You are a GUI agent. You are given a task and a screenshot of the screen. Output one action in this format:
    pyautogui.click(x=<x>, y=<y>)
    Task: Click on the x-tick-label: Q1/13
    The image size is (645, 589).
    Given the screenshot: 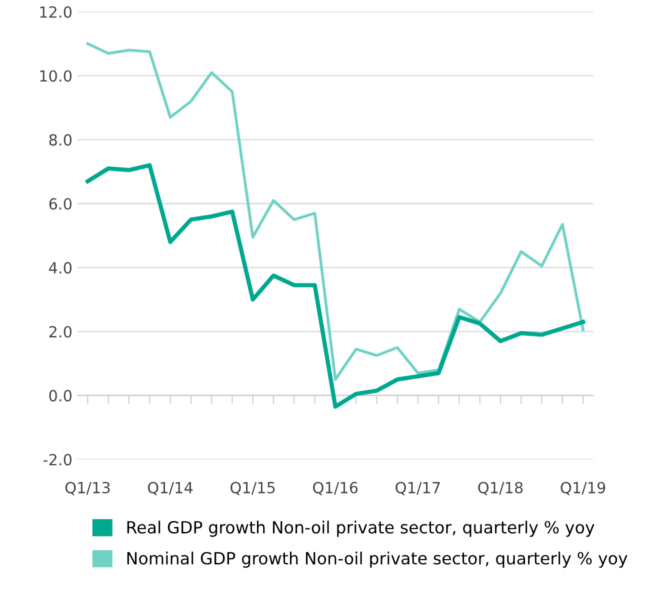 What is the action you would take?
    pyautogui.click(x=87, y=489)
    